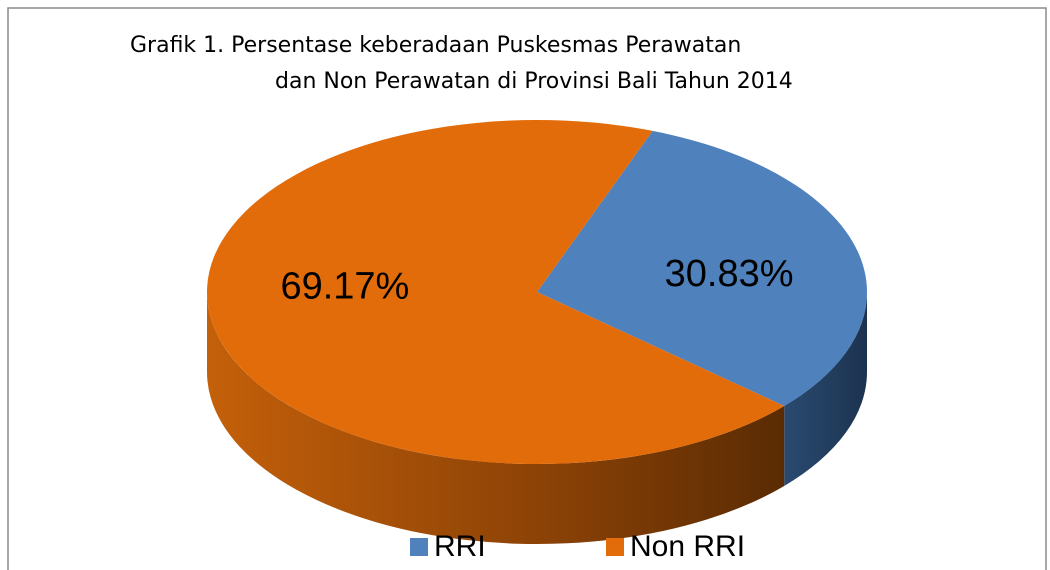 The width and height of the screenshot is (1050, 570). Describe the element at coordinates (460, 546) in the screenshot. I see `legend-label: RRI` at that location.